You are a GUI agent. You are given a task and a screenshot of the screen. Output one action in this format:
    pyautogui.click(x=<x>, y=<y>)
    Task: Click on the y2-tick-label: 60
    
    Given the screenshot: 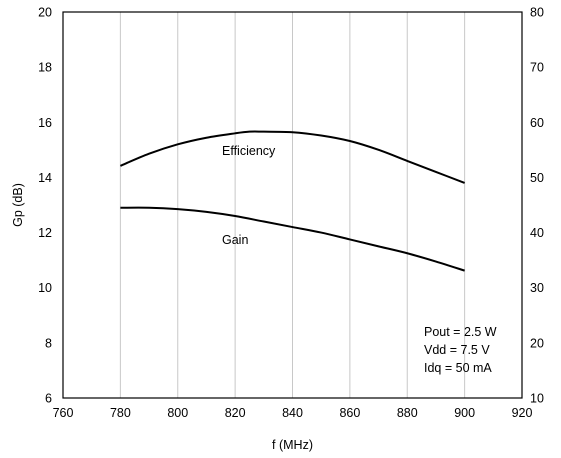 What is the action you would take?
    pyautogui.click(x=537, y=123)
    